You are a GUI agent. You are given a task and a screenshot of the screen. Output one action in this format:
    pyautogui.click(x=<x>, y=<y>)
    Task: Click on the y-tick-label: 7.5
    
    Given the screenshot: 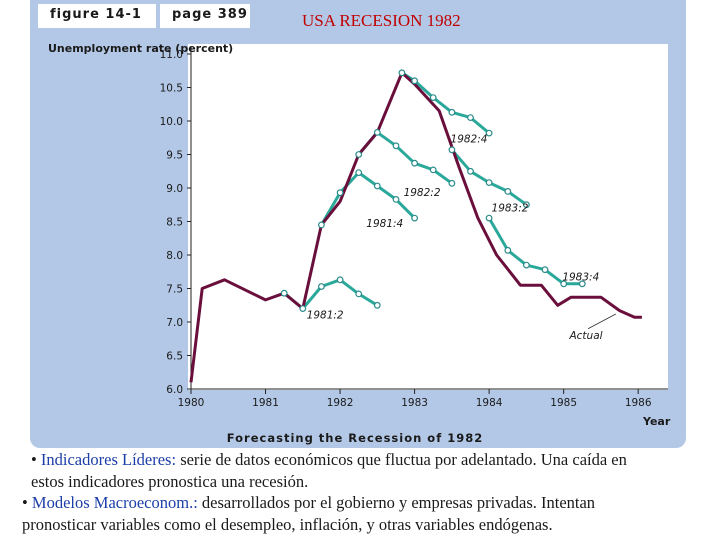 What is the action you would take?
    pyautogui.click(x=174, y=290)
    